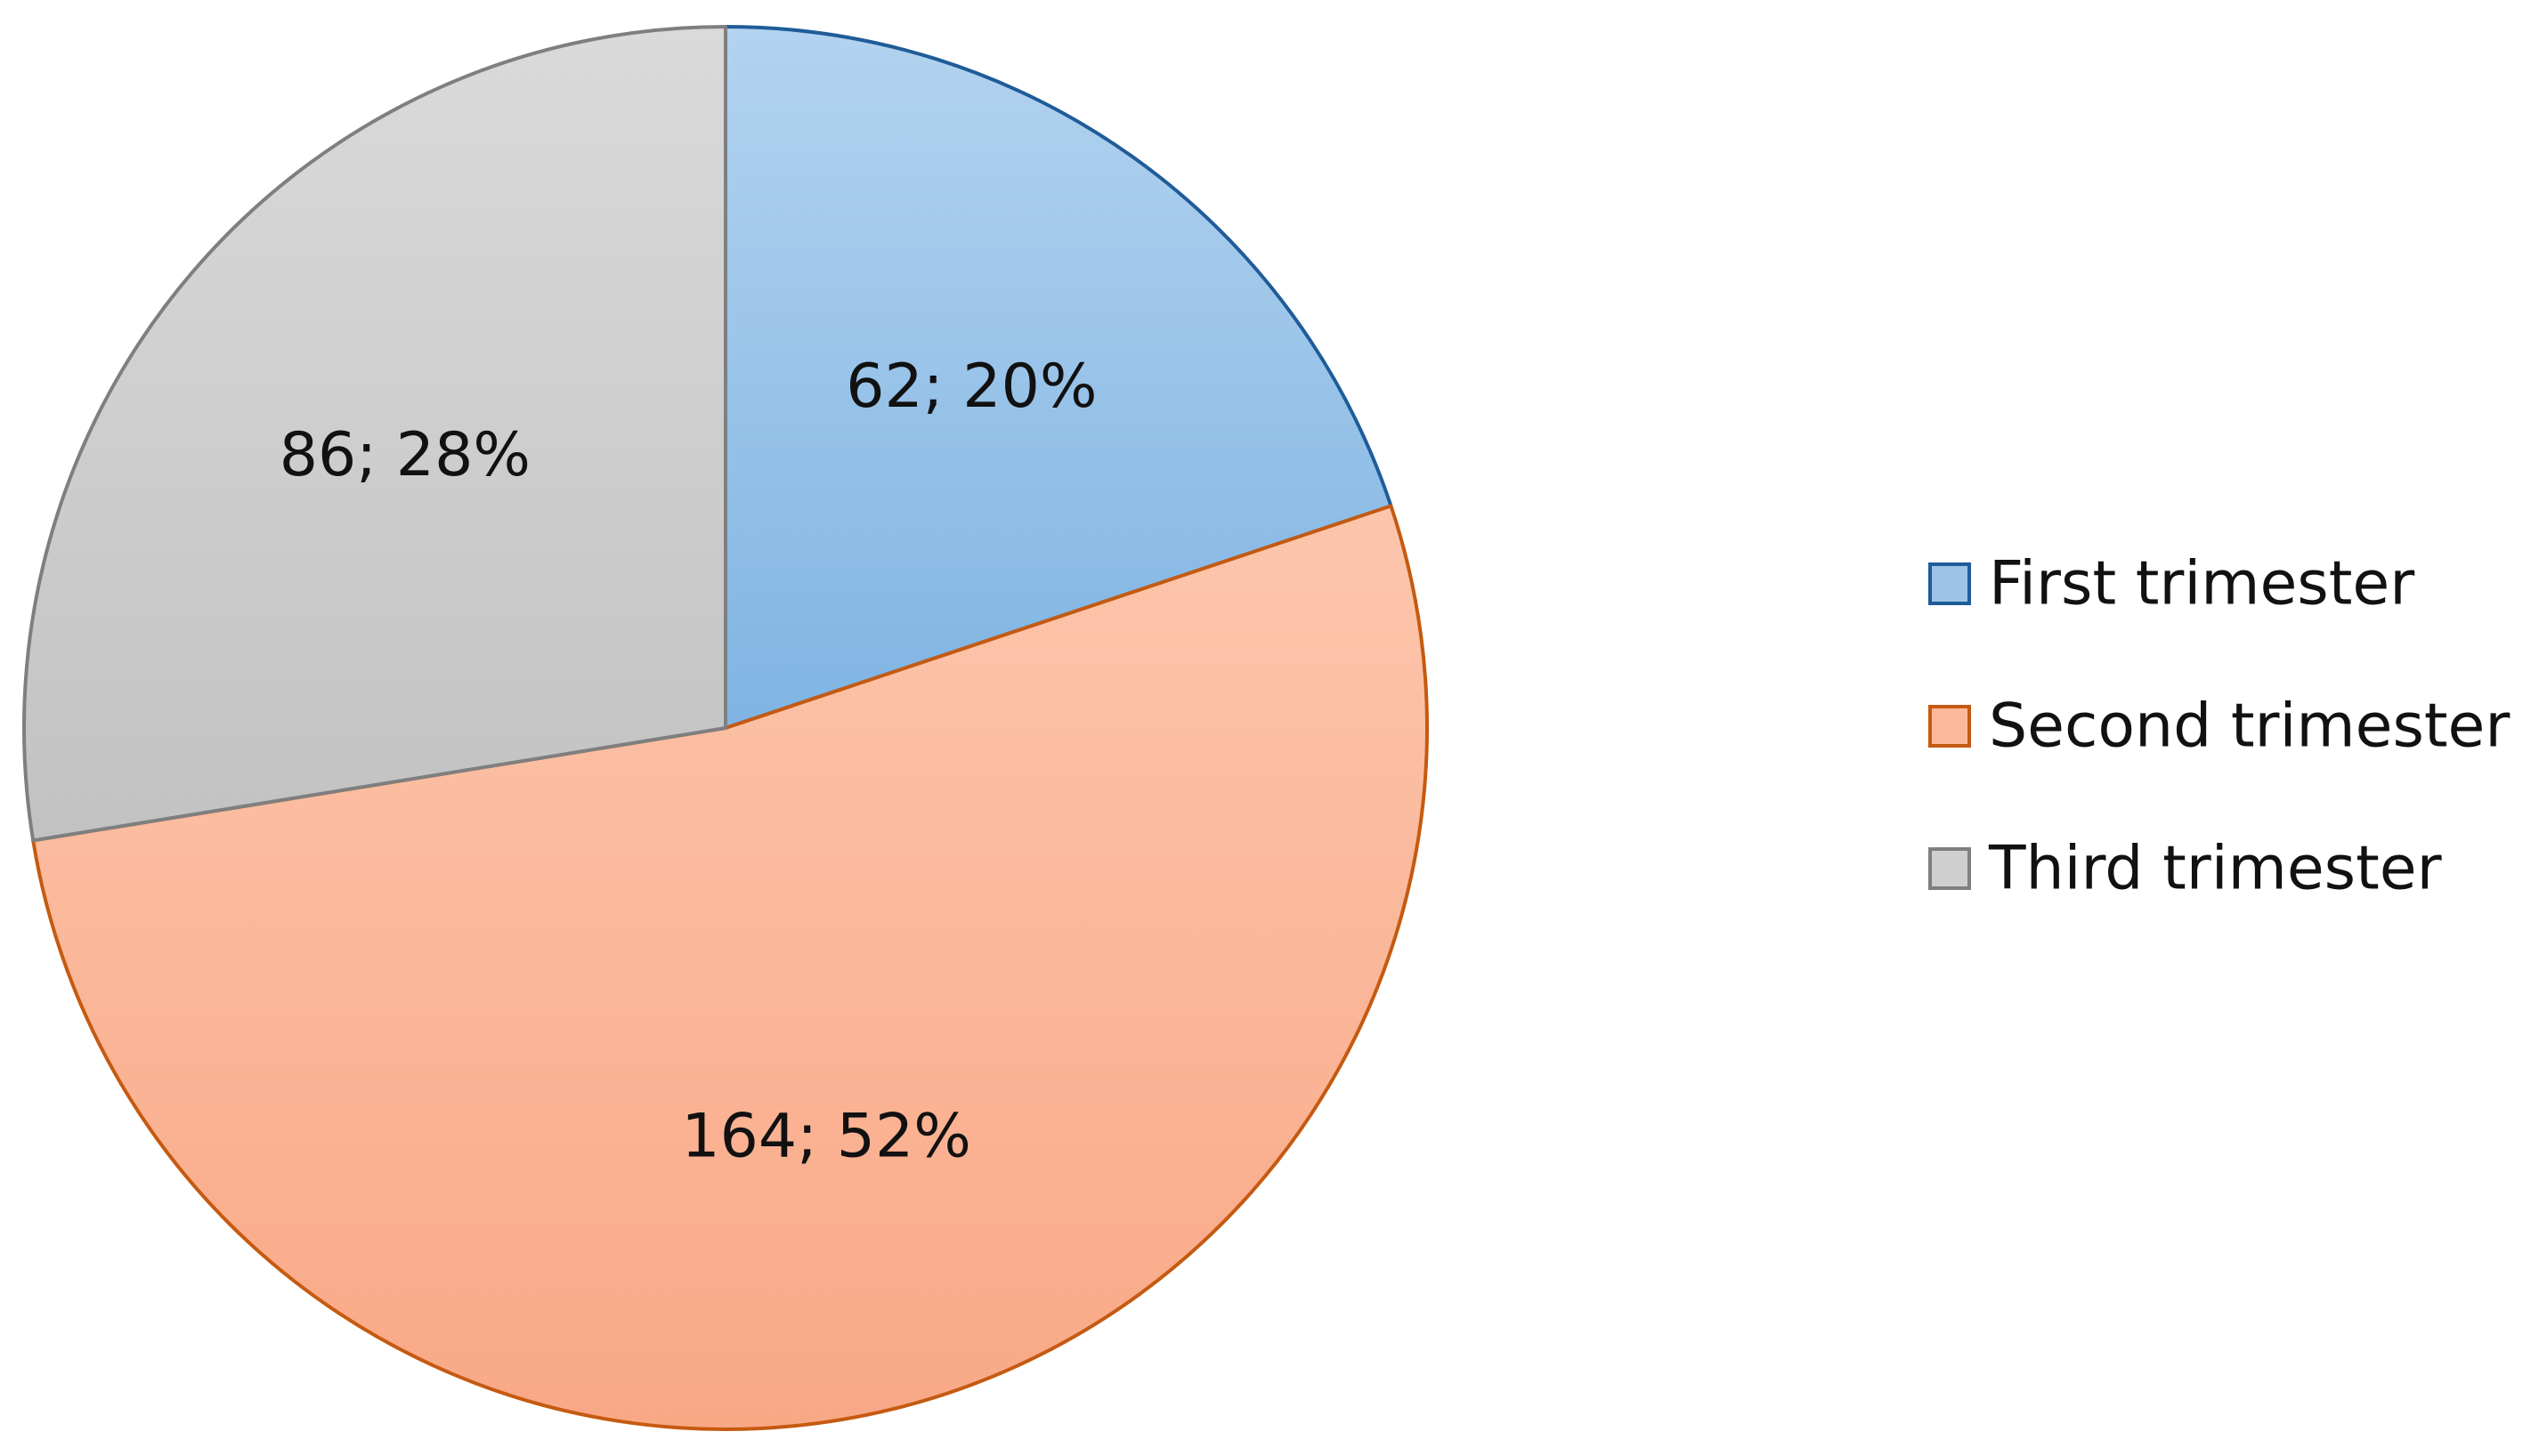  Describe the element at coordinates (971, 387) in the screenshot. I see `data-label-first-trimester: 62; 20%` at that location.